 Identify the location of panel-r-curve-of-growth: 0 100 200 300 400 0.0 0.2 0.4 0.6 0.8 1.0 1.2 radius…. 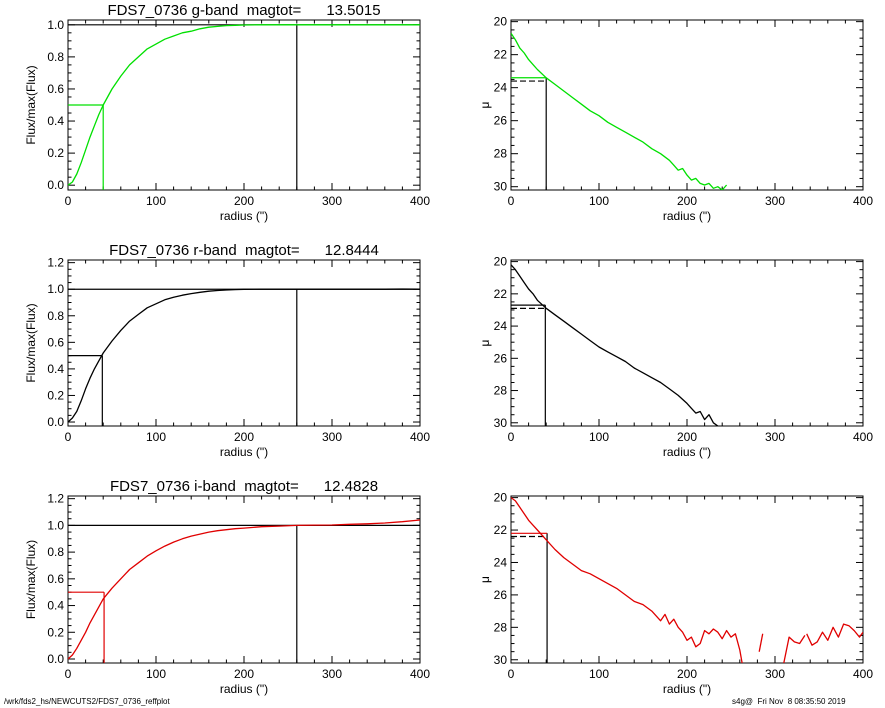
(227, 350).